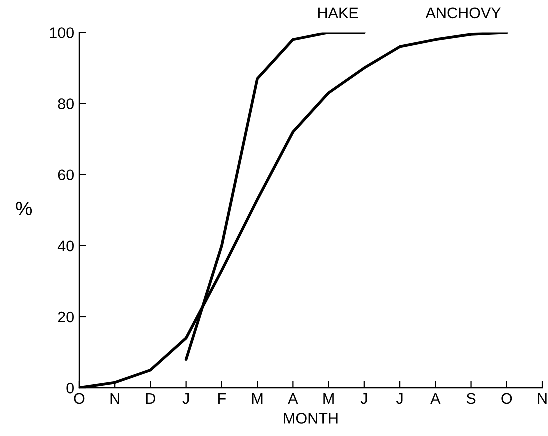  What do you see at coordinates (66, 104) in the screenshot?
I see `y-tick-label: 80` at bounding box center [66, 104].